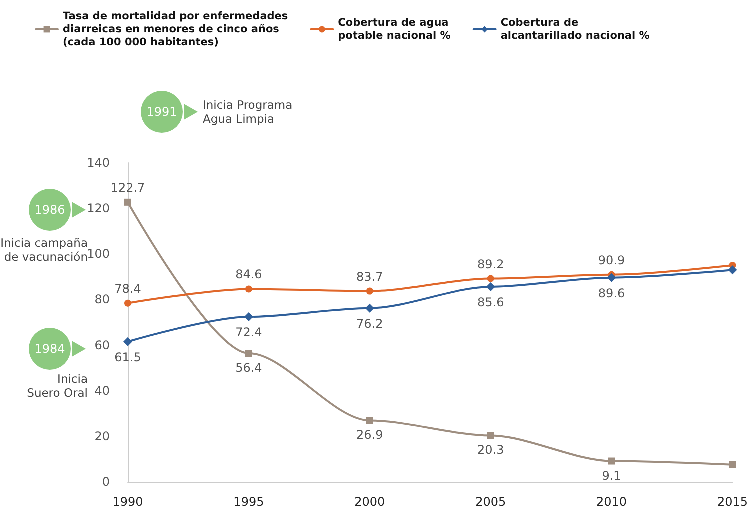  I want to click on y-tick-label: 20, so click(102, 436).